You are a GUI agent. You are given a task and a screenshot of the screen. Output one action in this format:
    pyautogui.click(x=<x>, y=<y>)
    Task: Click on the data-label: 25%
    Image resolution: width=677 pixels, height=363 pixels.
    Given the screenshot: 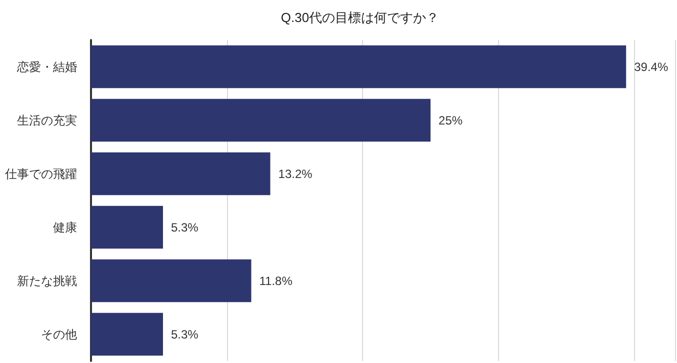 What is the action you would take?
    pyautogui.click(x=450, y=120)
    